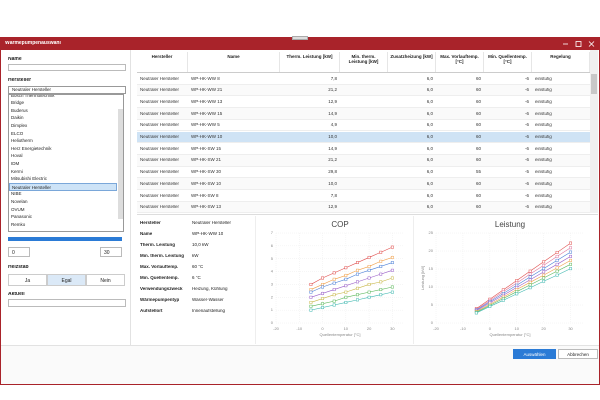 This screenshot has width=600, height=400. I want to click on table-scrollbar, so click(594, 131).